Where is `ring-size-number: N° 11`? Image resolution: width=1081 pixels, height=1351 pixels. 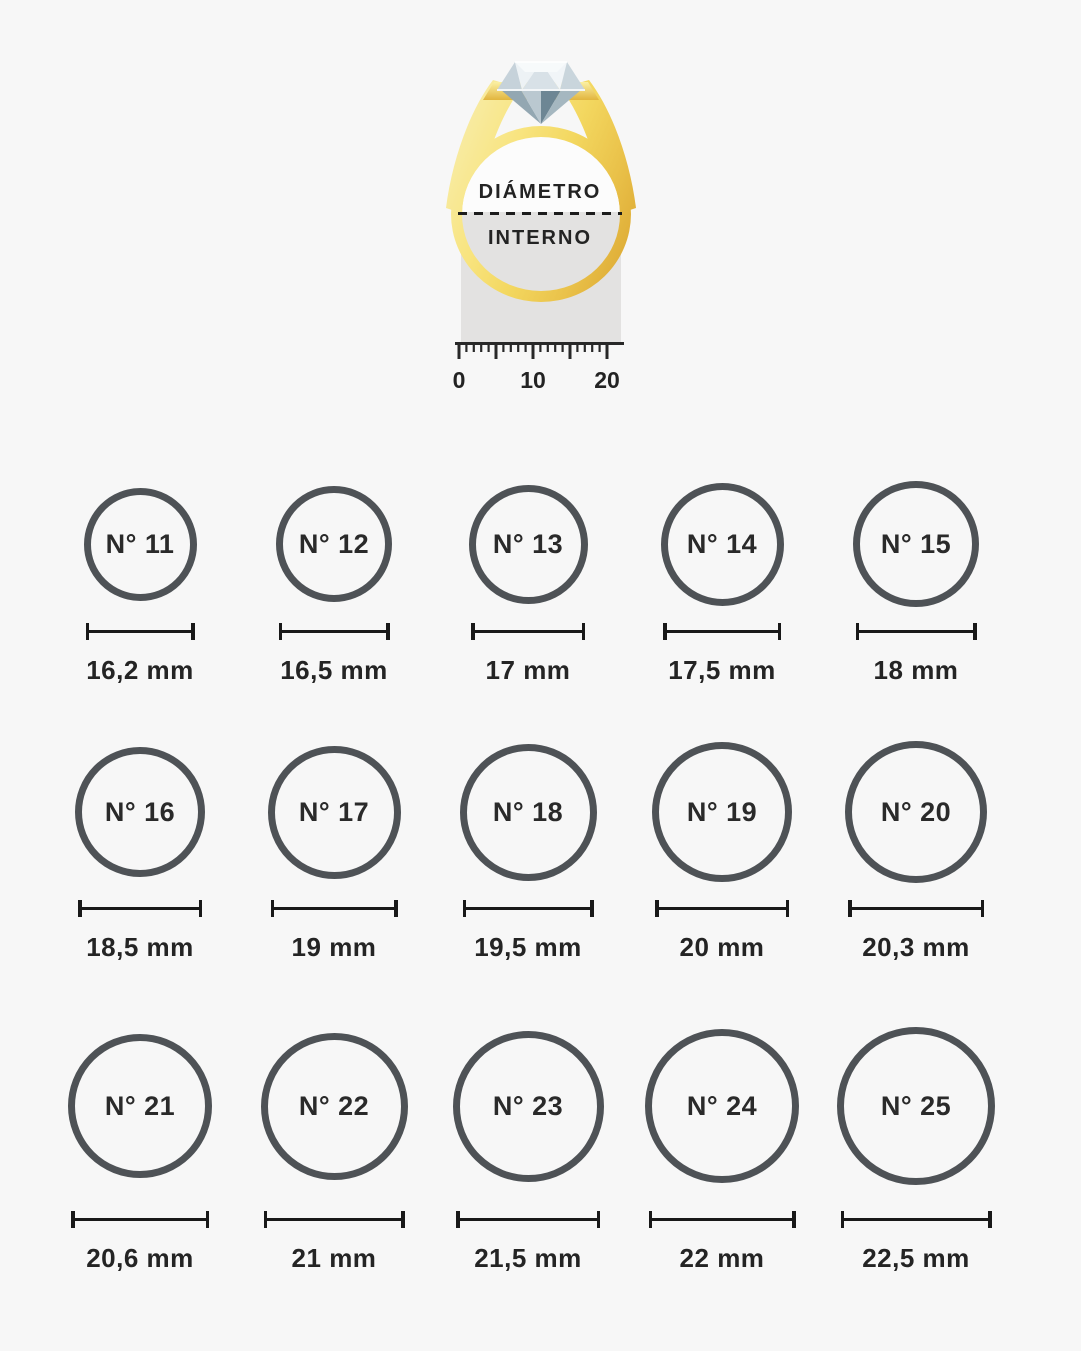 ring-size-number: N° 11 is located at coordinates (140, 543).